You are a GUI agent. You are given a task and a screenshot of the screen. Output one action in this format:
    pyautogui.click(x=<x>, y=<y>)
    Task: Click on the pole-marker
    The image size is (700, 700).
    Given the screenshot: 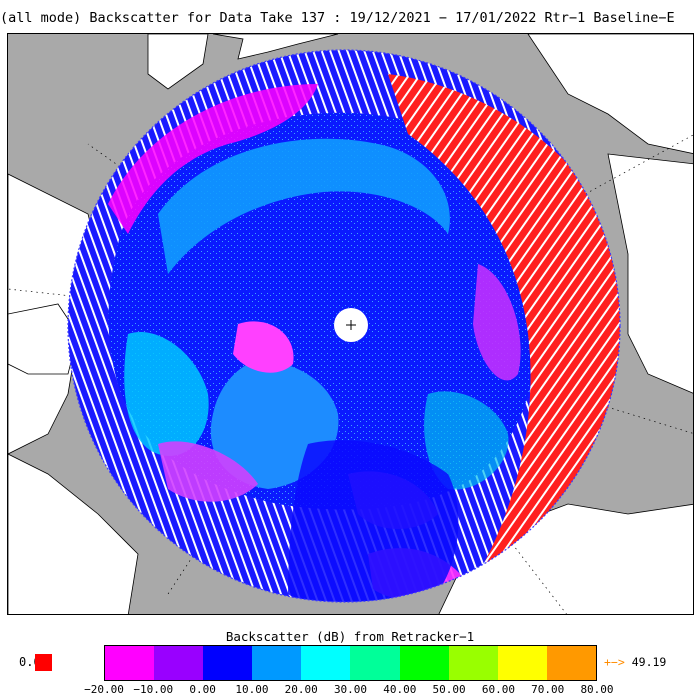 What is the action you would take?
    pyautogui.click(x=351, y=325)
    